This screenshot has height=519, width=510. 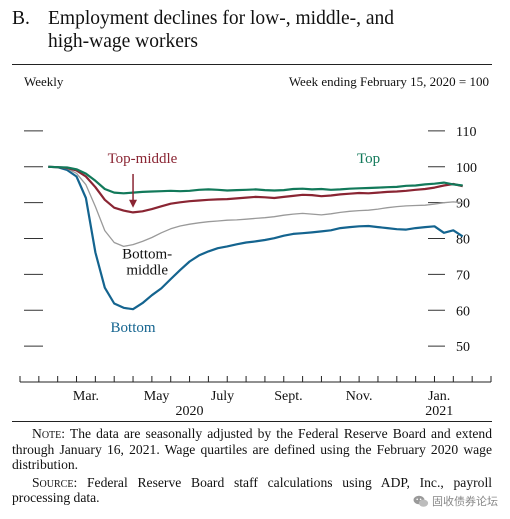 What do you see at coordinates (147, 254) in the screenshot?
I see `series-label-bottom-middle: Bottom-` at bounding box center [147, 254].